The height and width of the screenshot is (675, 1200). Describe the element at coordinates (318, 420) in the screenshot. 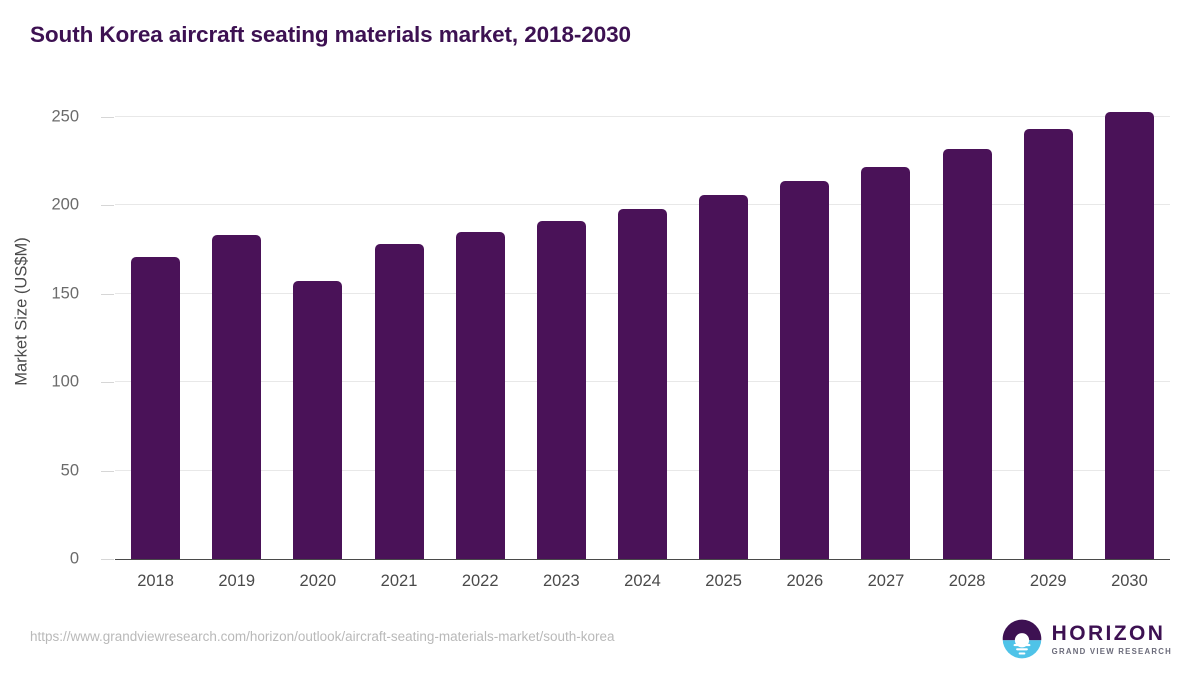

I see `bar-2020` at that location.